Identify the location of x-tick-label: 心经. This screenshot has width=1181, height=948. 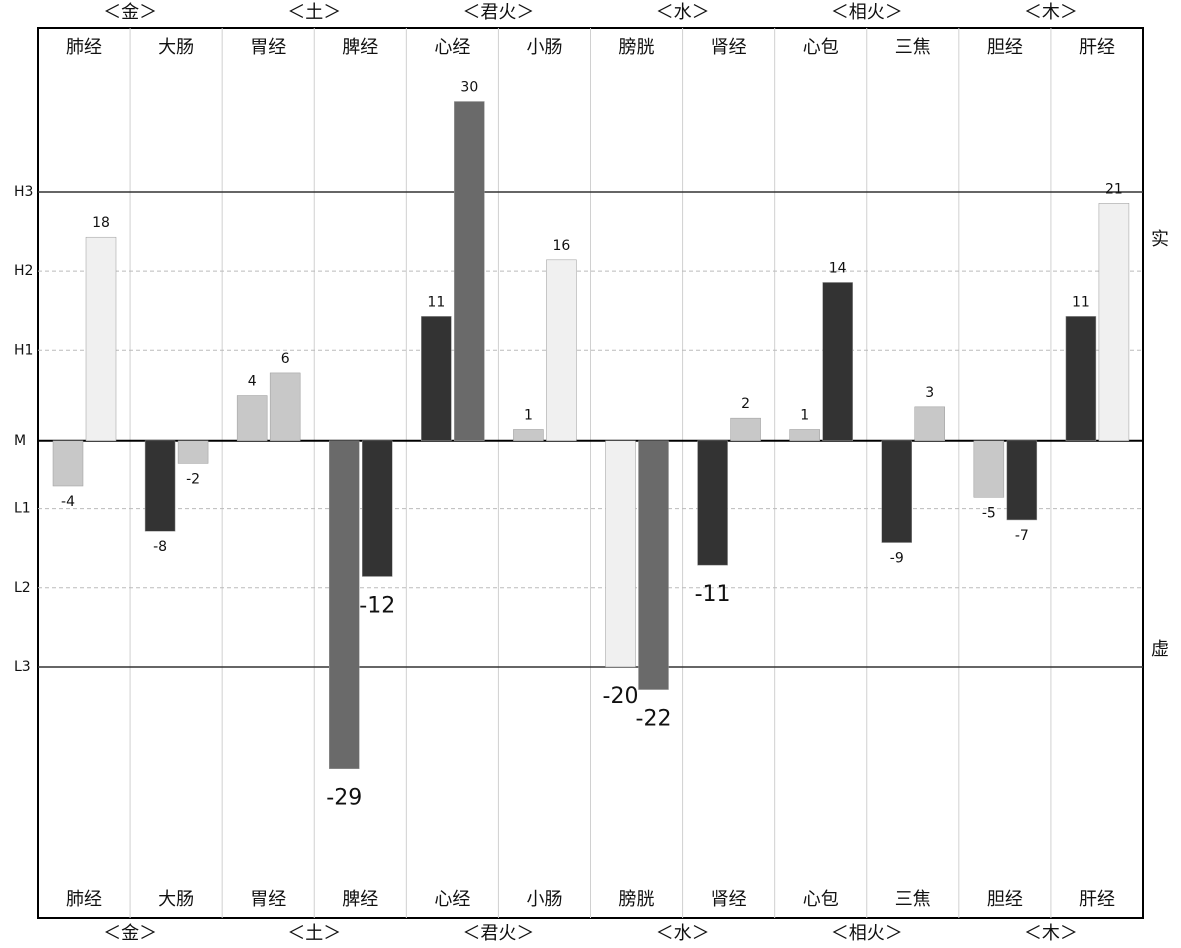
(452, 47).